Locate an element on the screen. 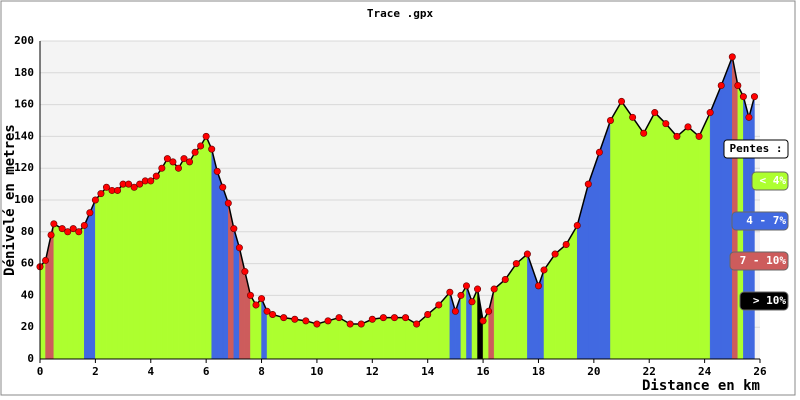 This screenshot has height=400, width=800. y-tick-label: 40 is located at coordinates (27, 294).